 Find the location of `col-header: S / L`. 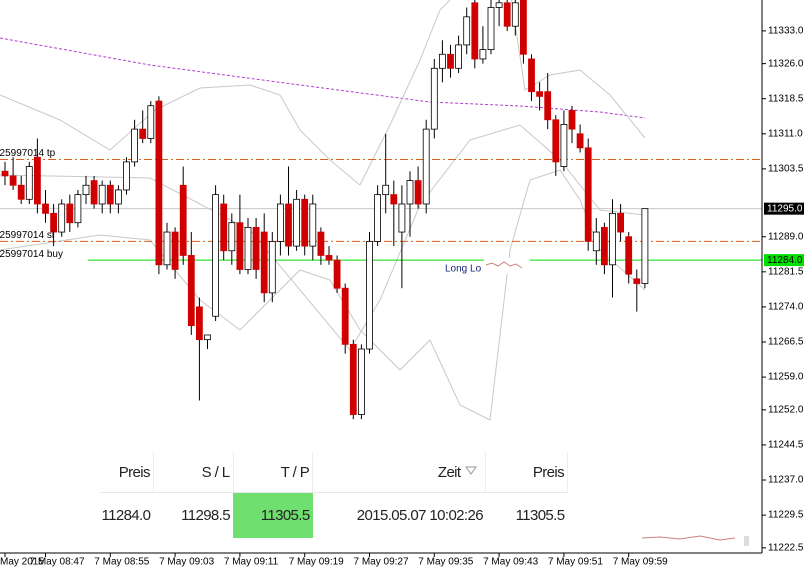

col-header: S / L is located at coordinates (193, 472).